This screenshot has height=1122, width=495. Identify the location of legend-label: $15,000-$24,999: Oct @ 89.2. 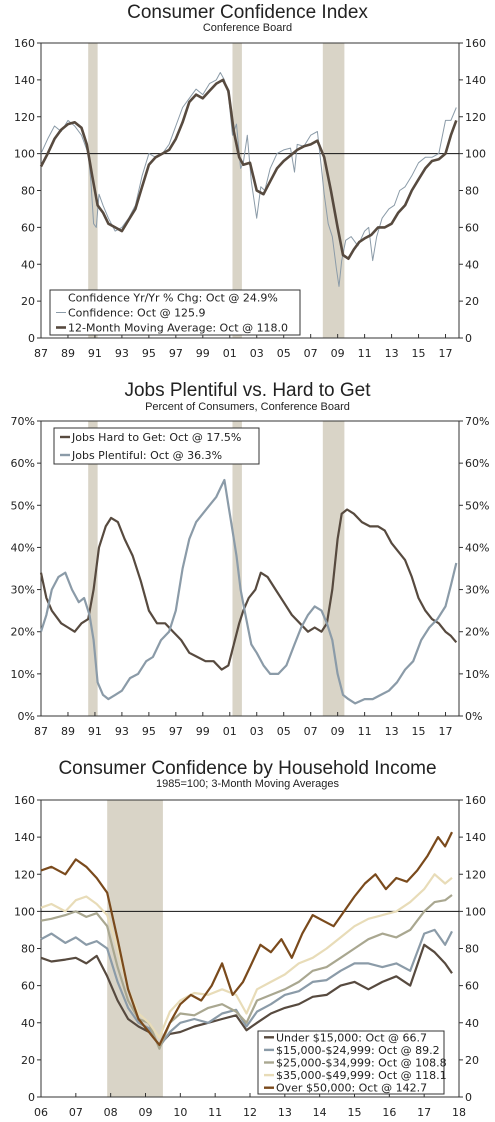
(358, 1050).